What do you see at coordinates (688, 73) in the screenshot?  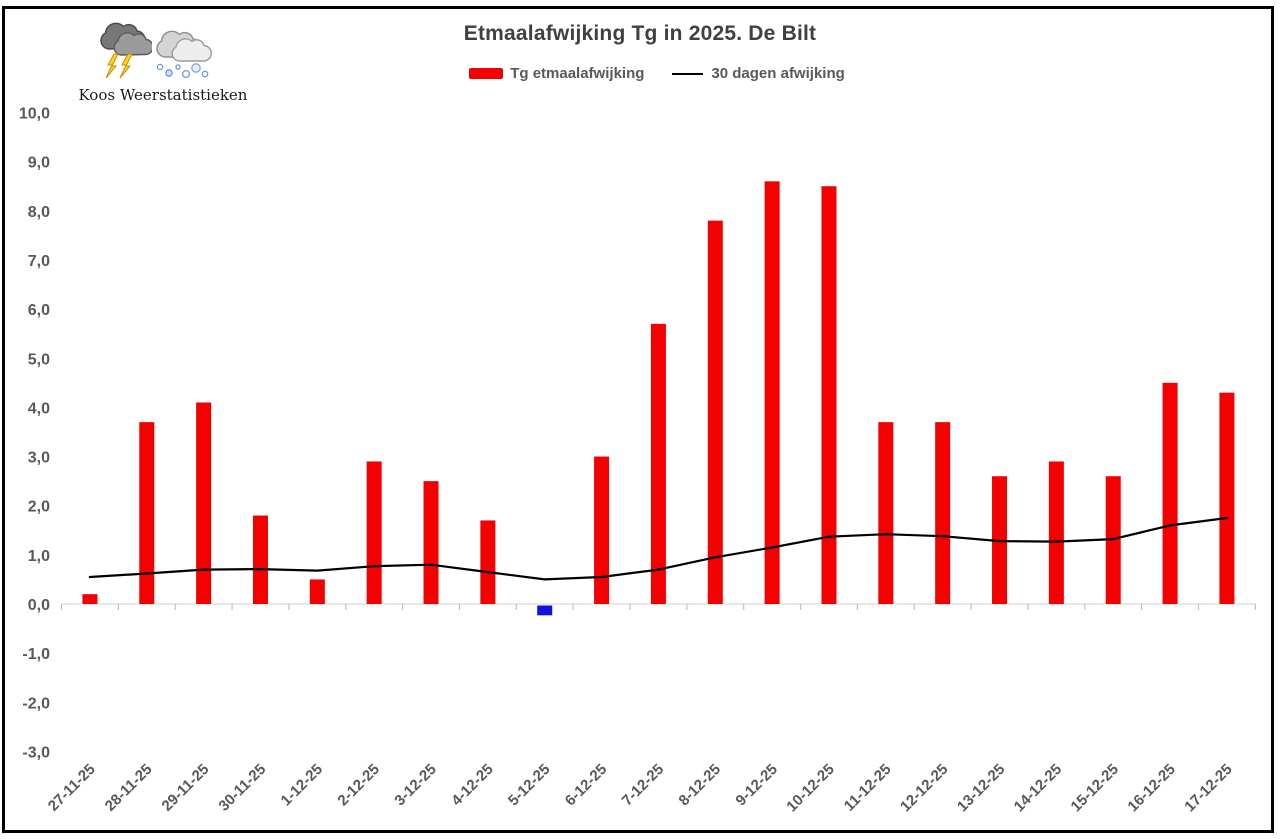 I see `legend-line-swatch-icon` at bounding box center [688, 73].